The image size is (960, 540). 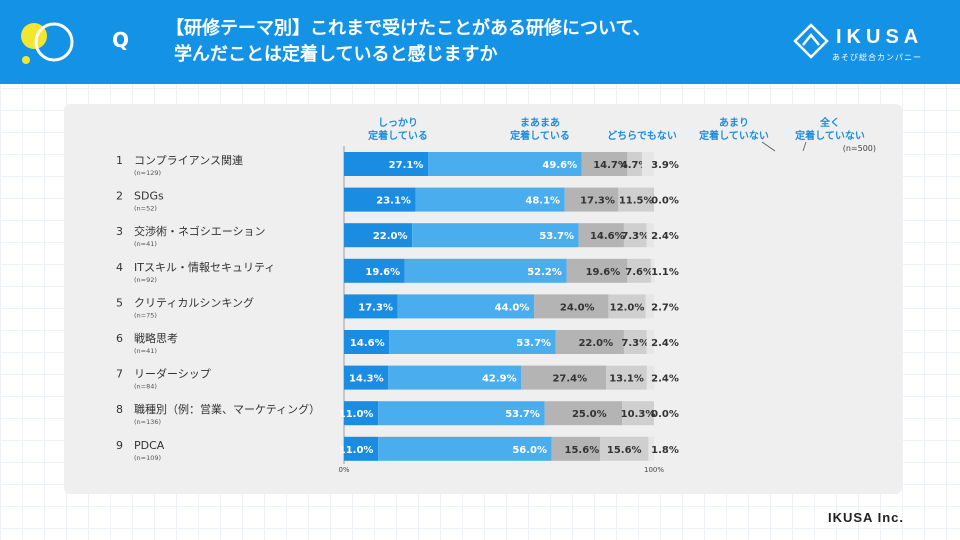 I want to click on title-line-2: 学んだことは定着していると感じますか, so click(x=336, y=54).